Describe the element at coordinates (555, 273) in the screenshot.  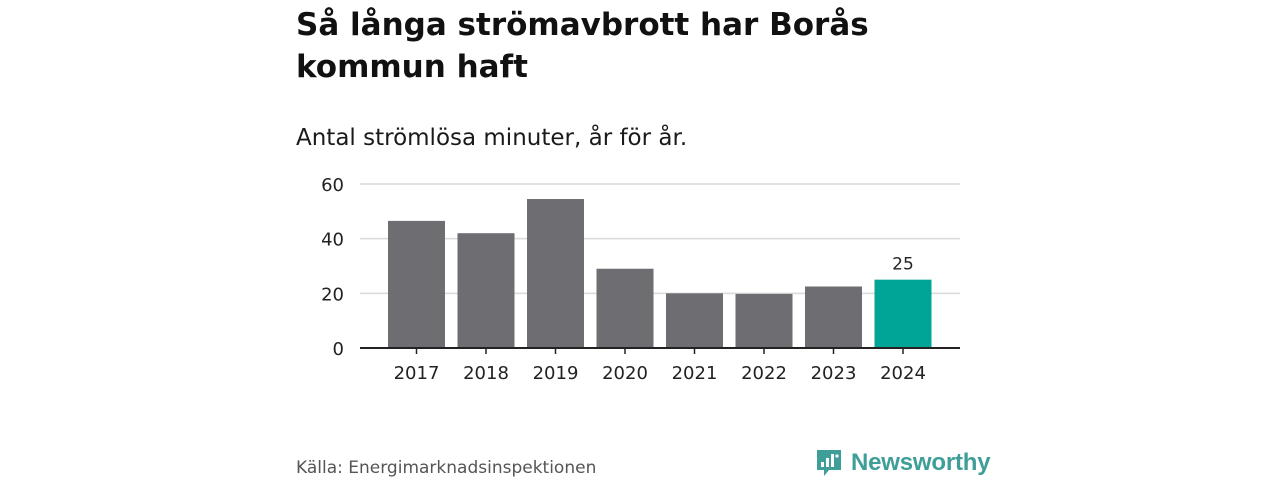
I see `bar-2019` at that location.